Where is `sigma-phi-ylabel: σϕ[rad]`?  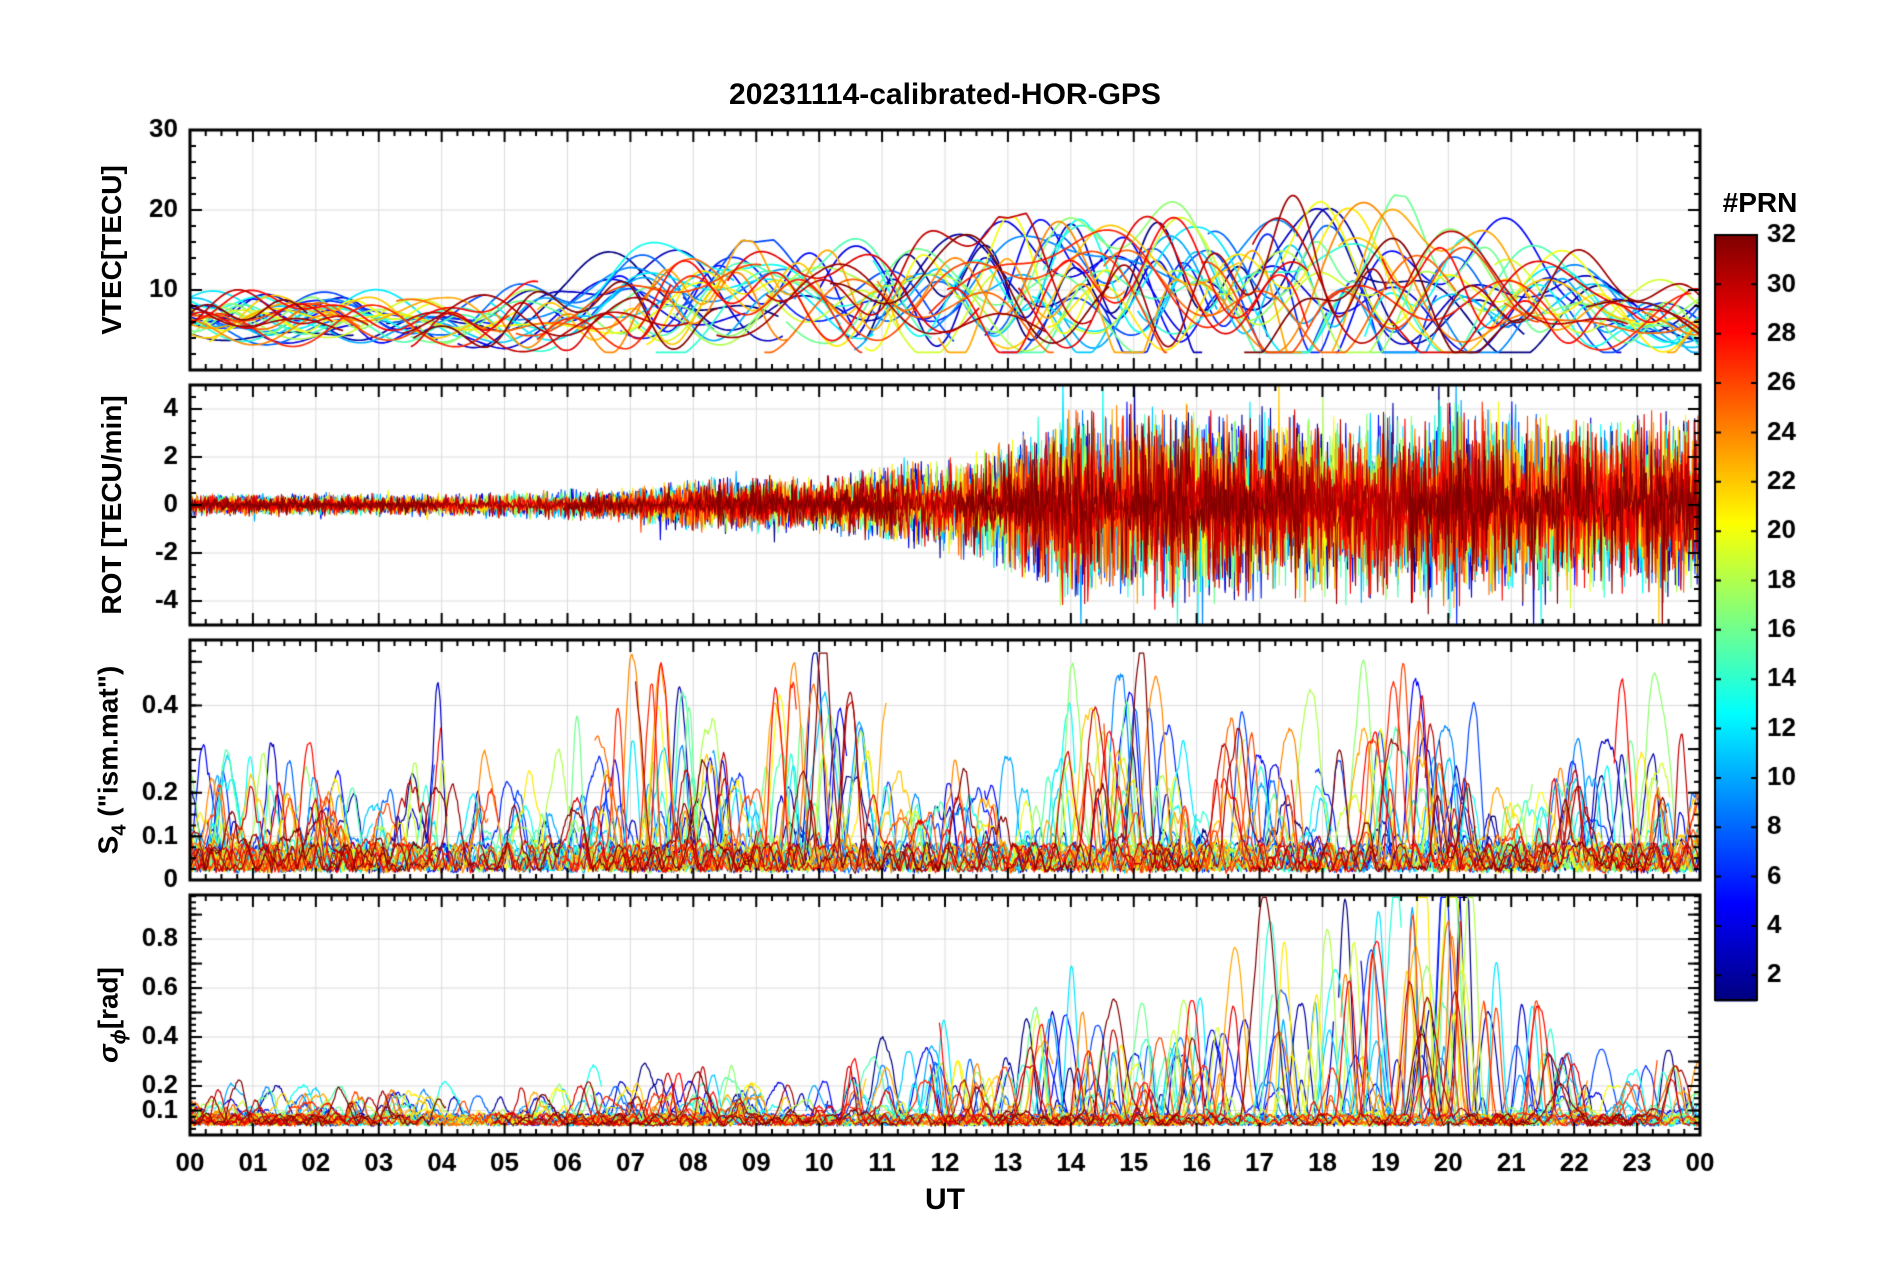 sigma-phi-ylabel: σϕ[rad] is located at coordinates (112, 1015).